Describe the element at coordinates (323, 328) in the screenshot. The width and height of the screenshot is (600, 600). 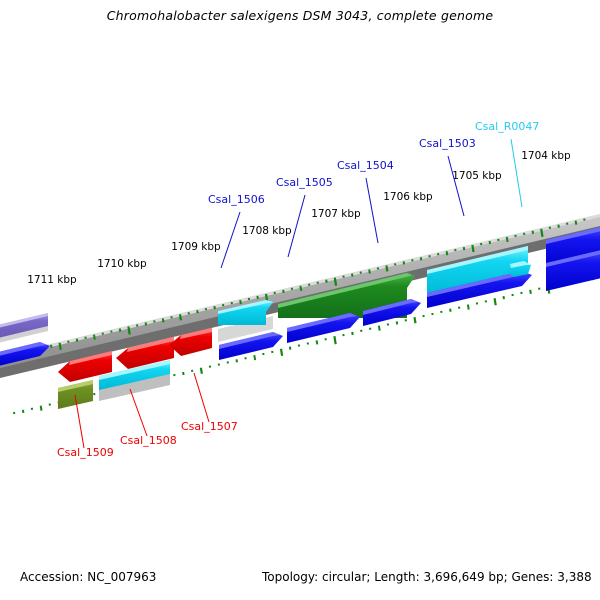
I see `gene-feature-blue-csal1505` at that location.